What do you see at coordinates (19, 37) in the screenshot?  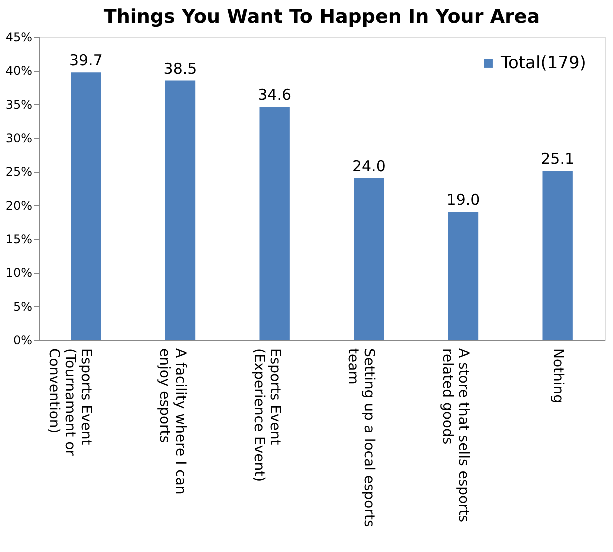 I see `y-tick-label: 45%` at bounding box center [19, 37].